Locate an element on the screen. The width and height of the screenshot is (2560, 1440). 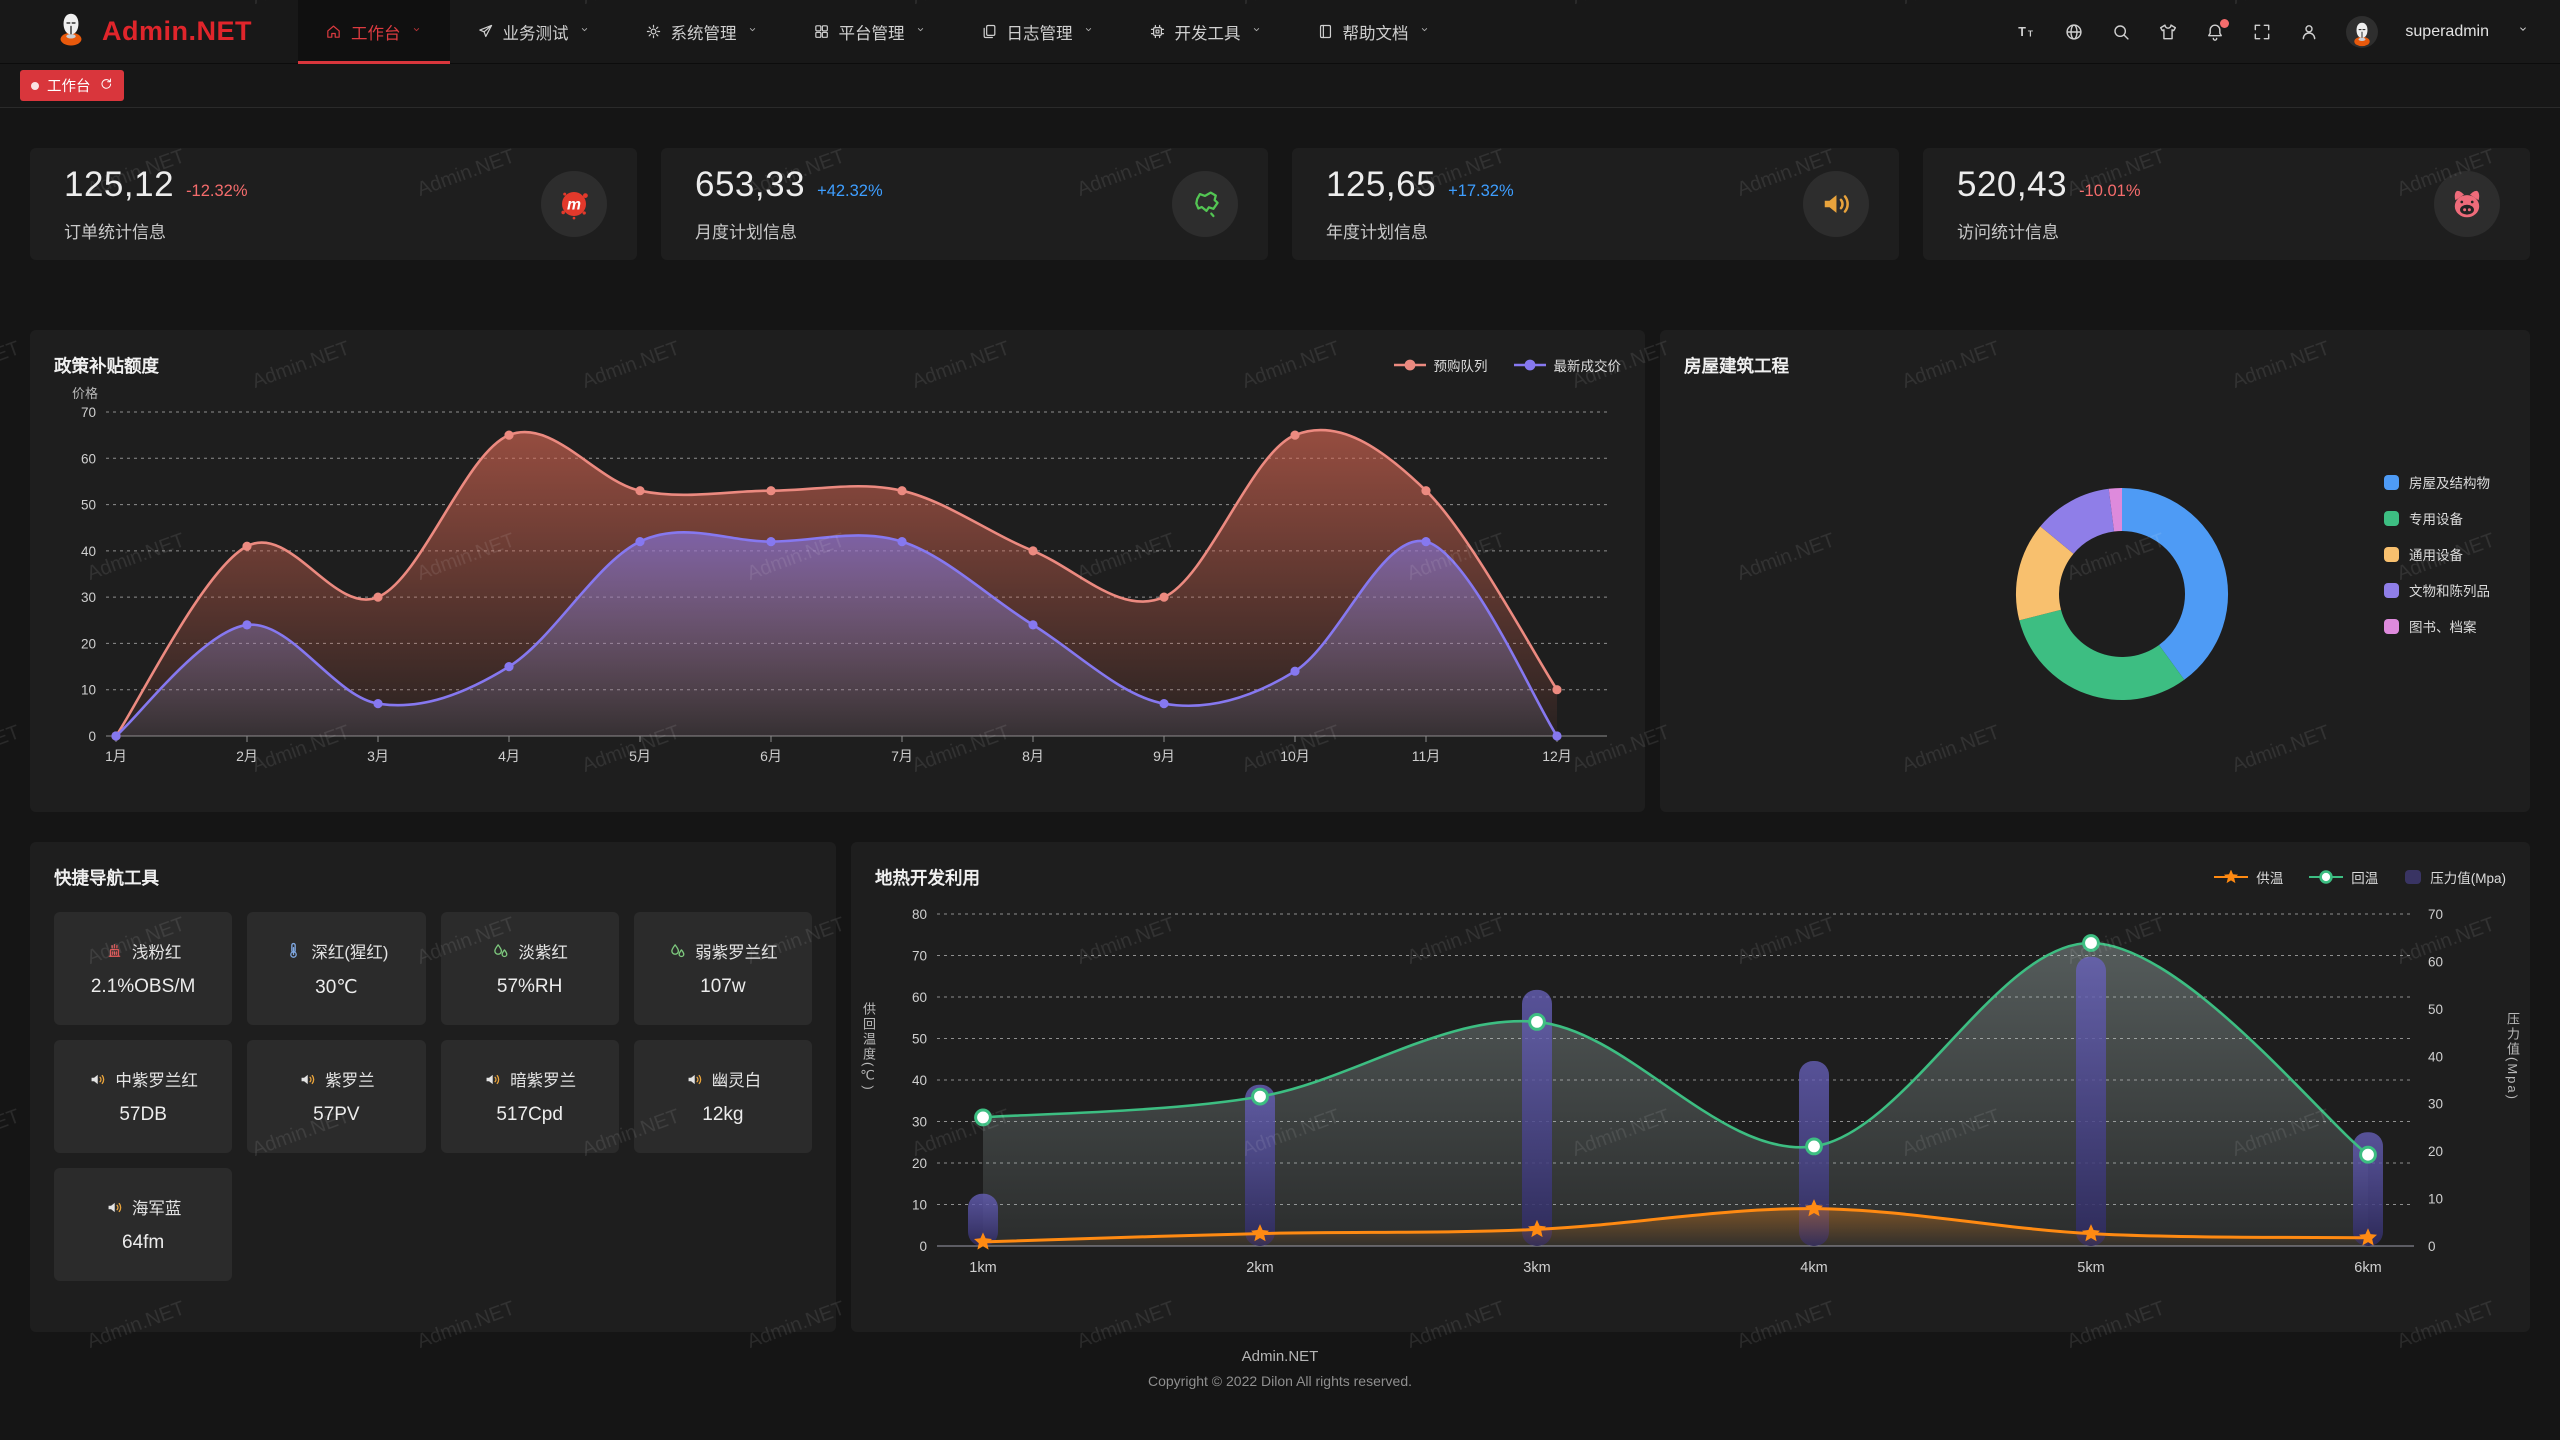
menu-label: 业务测试 is located at coordinates (535, 33).